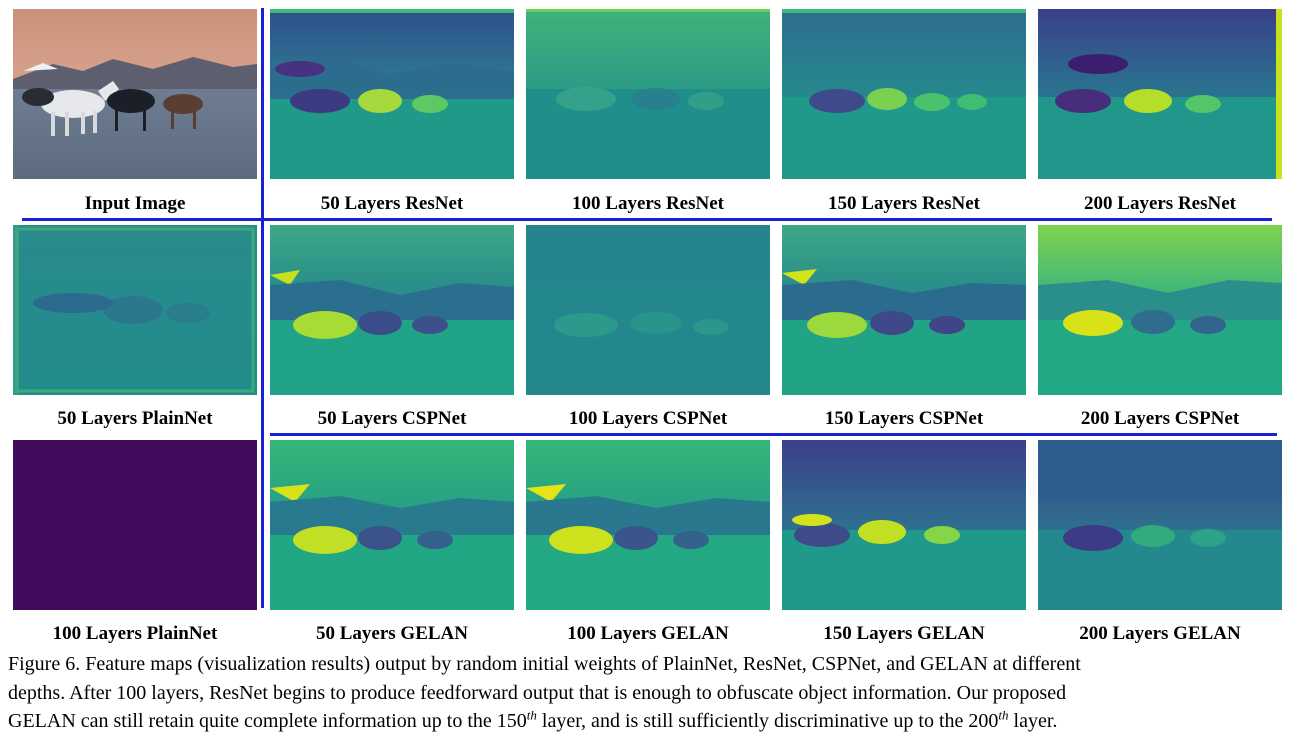 The height and width of the screenshot is (740, 1300). Describe the element at coordinates (1033, 721) in the screenshot. I see `caption-line-3-part-c: layer.` at that location.